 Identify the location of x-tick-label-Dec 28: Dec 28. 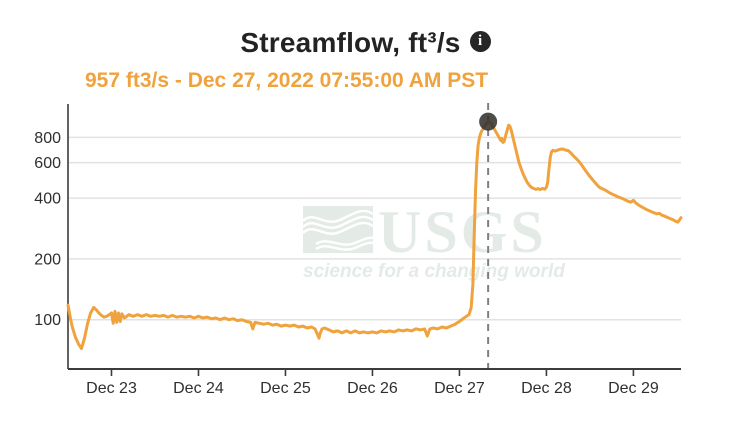
(546, 388).